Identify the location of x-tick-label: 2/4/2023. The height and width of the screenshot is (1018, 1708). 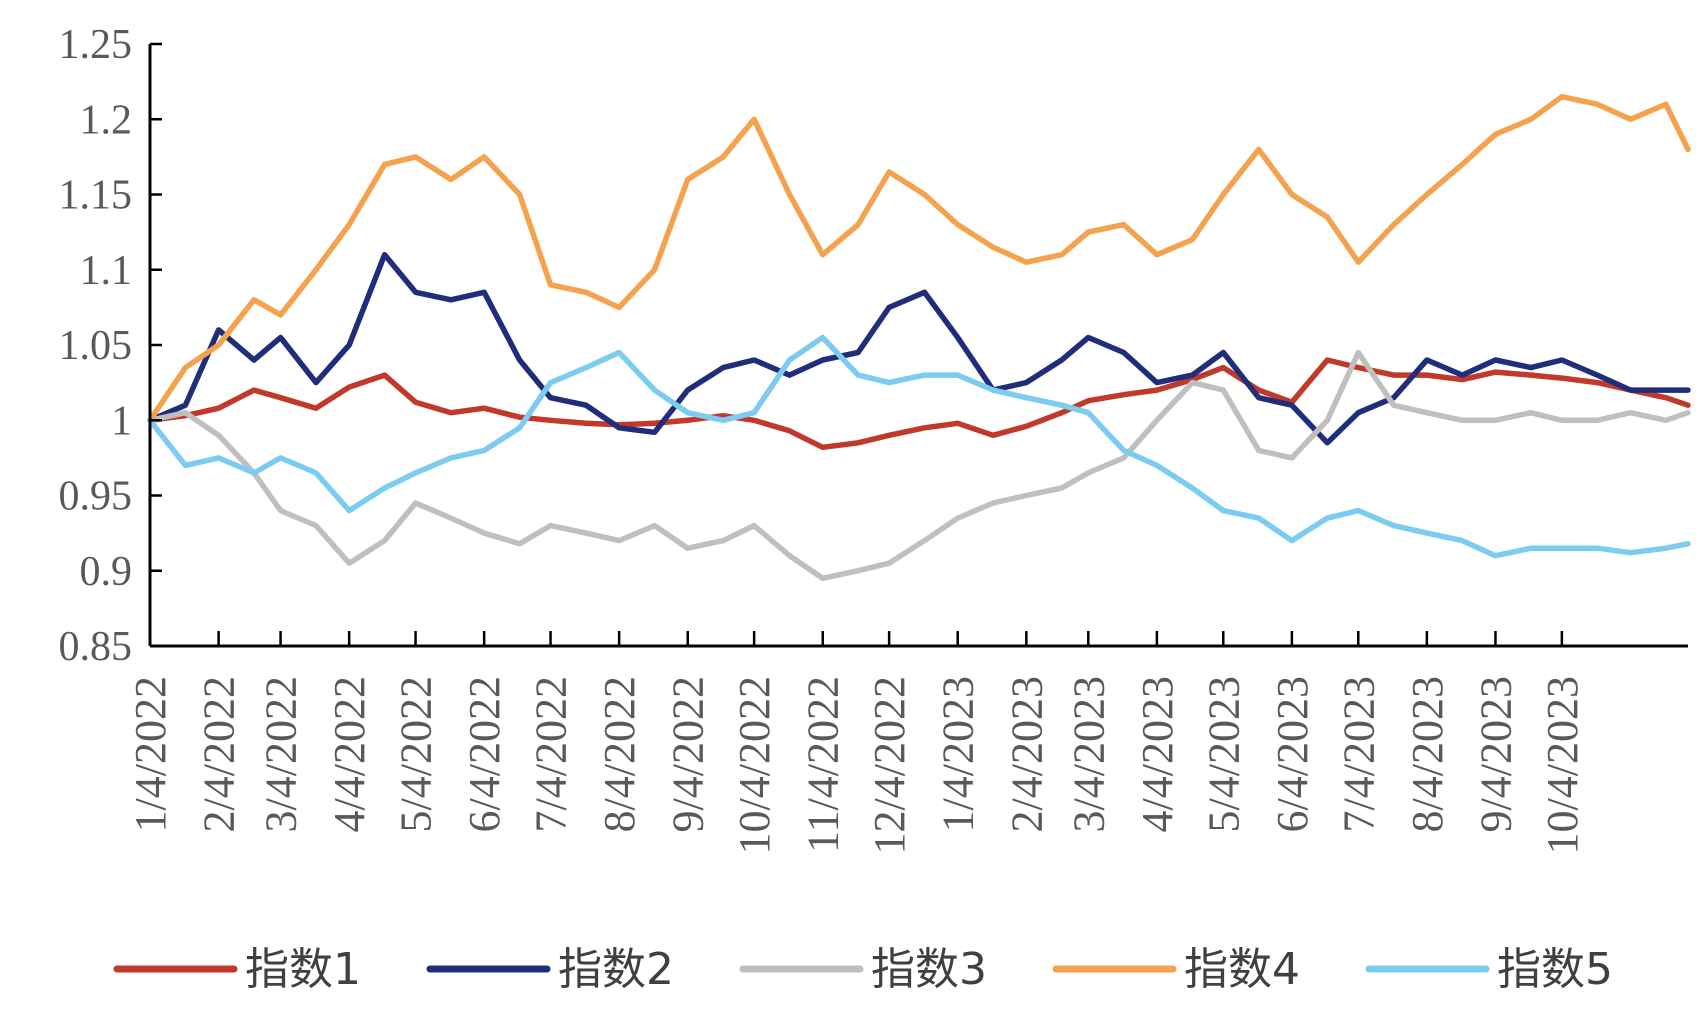
(1026, 754).